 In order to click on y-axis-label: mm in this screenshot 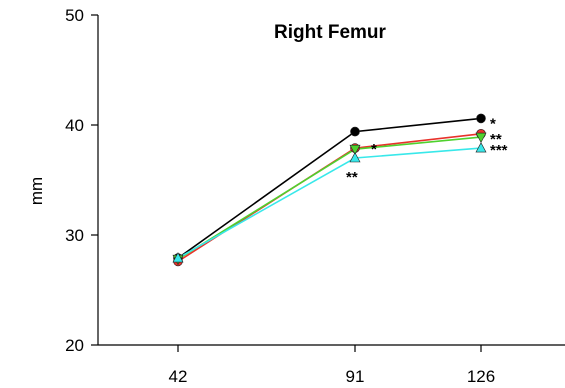, I will do `click(36, 191)`.